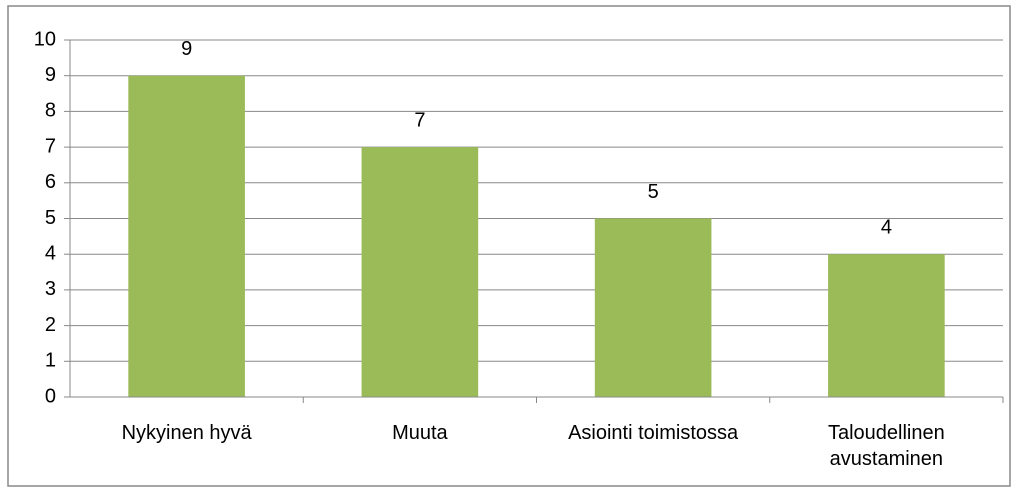  I want to click on data-label: 7, so click(419, 120).